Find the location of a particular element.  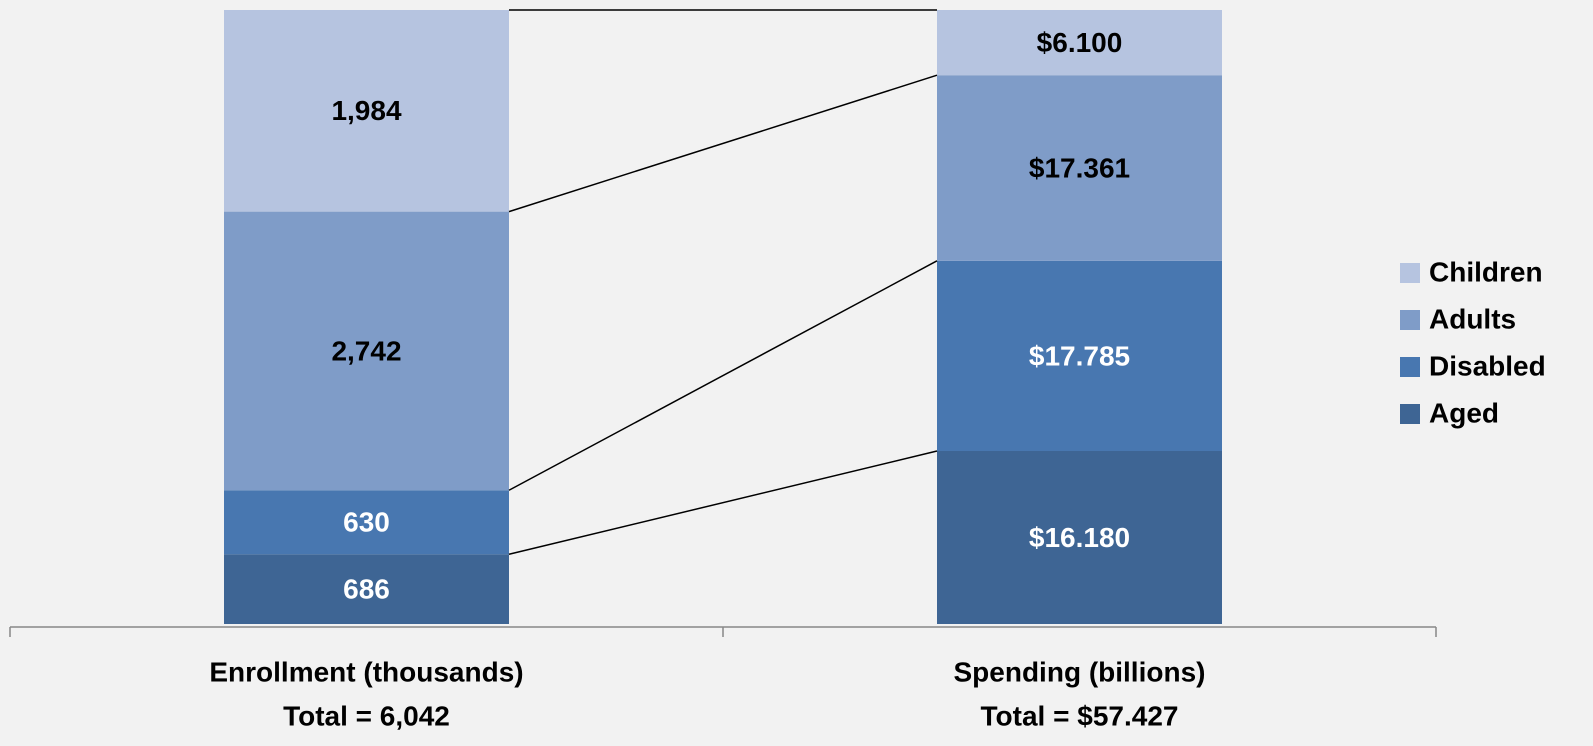

data-label: 686 is located at coordinates (366, 589).